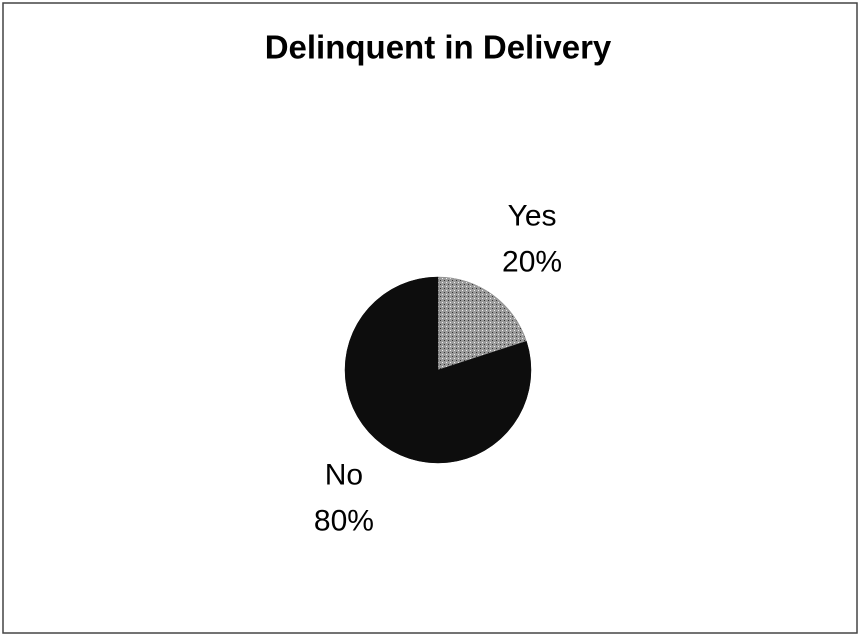 The image size is (860, 636). Describe the element at coordinates (344, 520) in the screenshot. I see `slice-value-label: 80%` at that location.